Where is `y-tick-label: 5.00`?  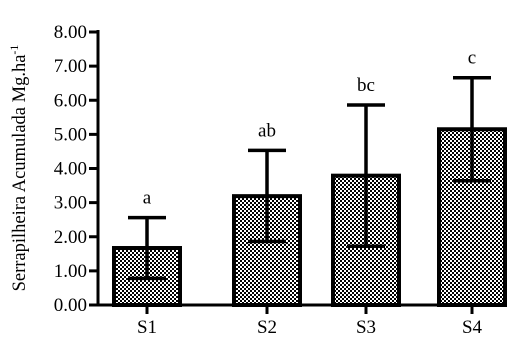 y-tick-label: 5.00 is located at coordinates (70, 134).